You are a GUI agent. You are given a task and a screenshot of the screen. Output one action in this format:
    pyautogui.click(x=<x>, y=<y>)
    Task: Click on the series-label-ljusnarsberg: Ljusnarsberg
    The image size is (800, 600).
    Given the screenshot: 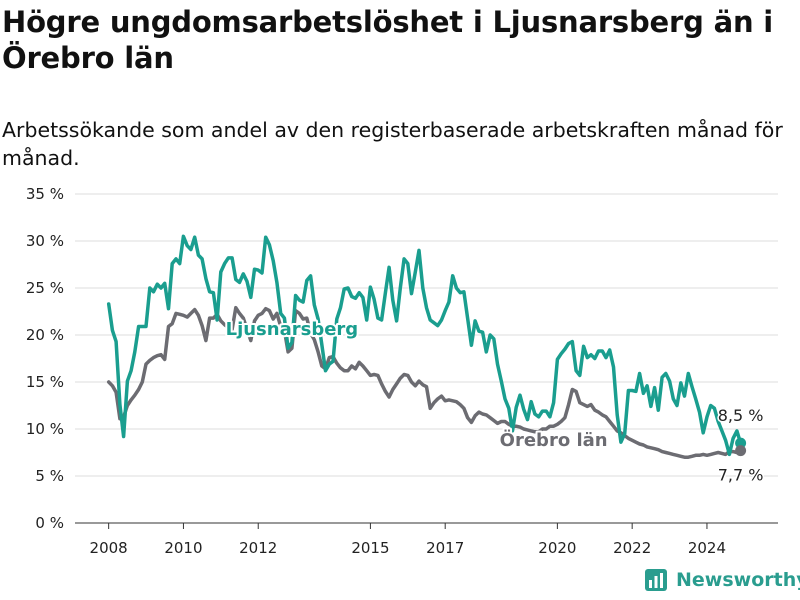 What is the action you would take?
    pyautogui.click(x=292, y=329)
    